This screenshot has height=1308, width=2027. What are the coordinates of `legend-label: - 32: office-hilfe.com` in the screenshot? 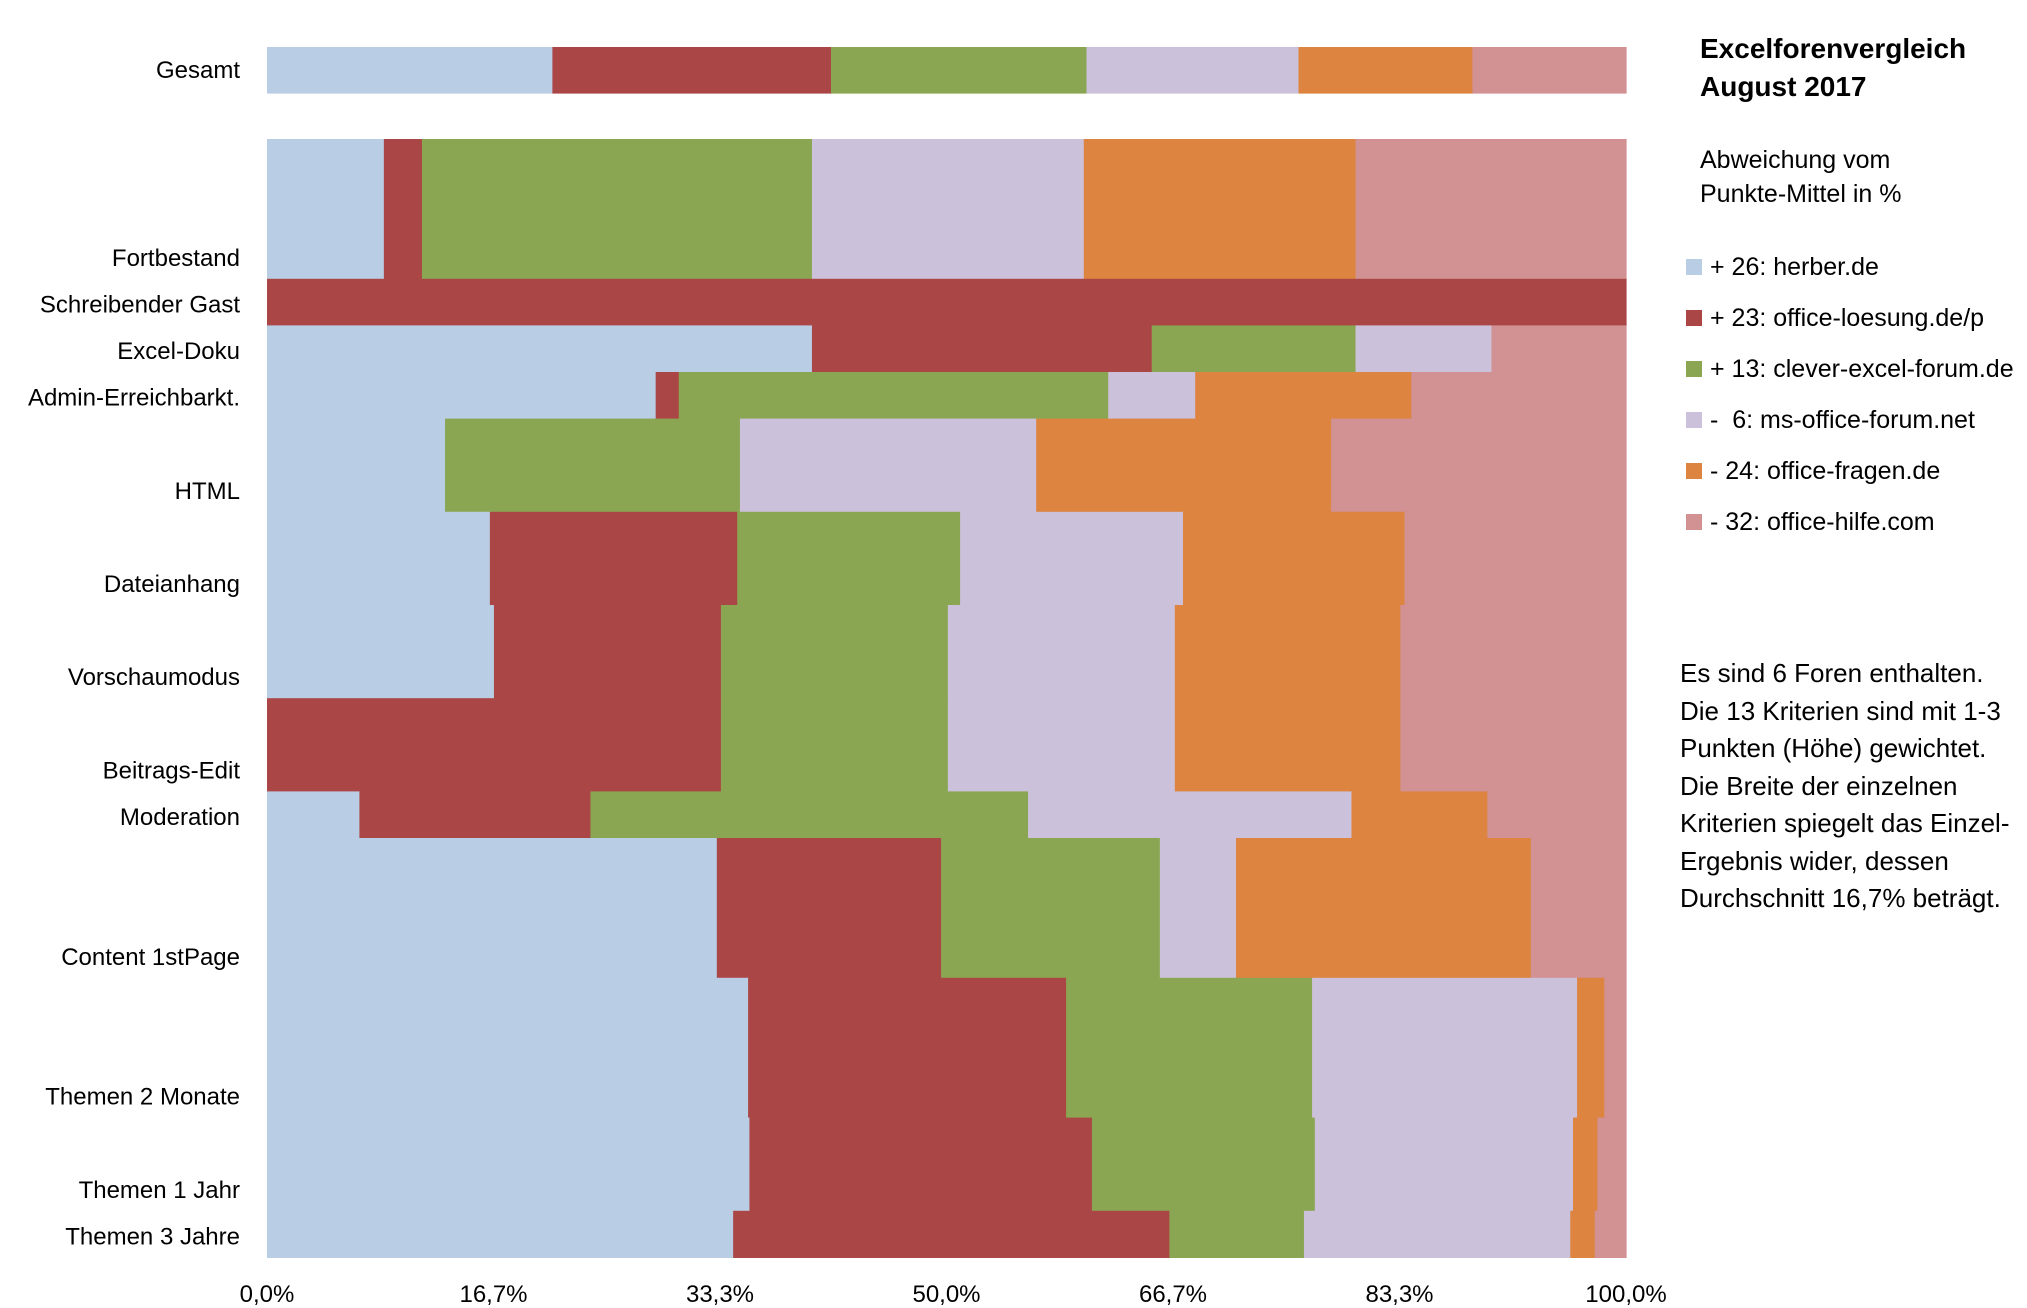 It's located at (1822, 521).